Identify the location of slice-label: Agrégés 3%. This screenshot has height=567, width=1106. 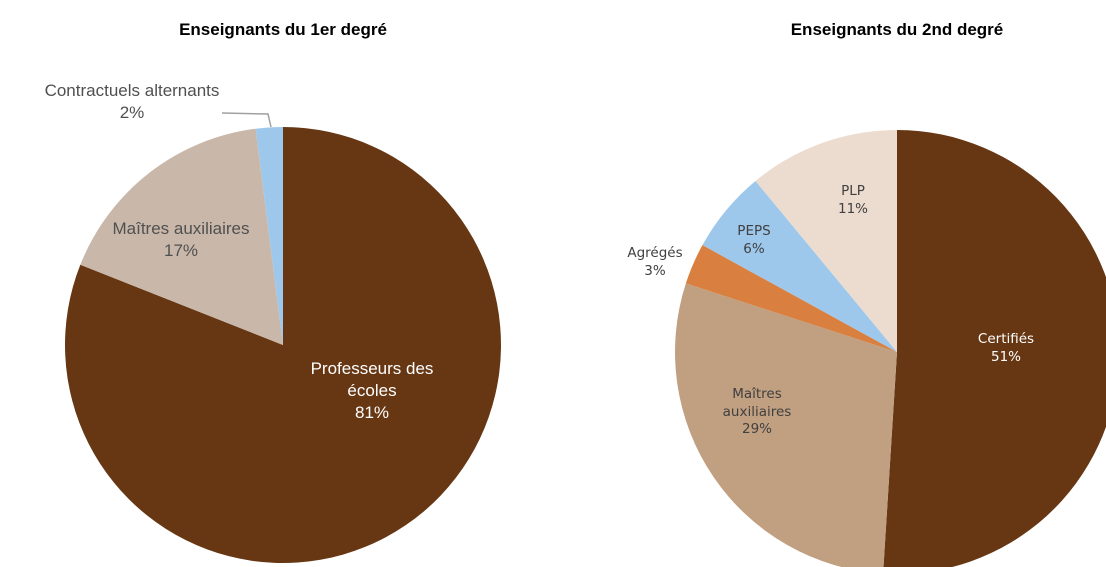
(655, 262).